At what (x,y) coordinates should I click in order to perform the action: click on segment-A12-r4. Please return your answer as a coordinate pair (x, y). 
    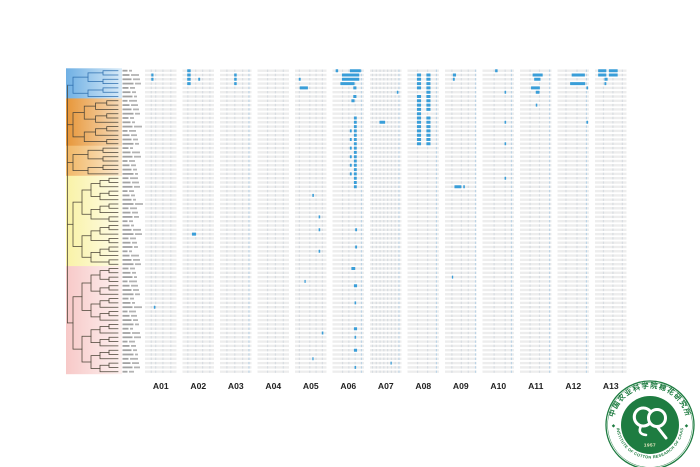
    Looking at the image, I should click on (587, 88).